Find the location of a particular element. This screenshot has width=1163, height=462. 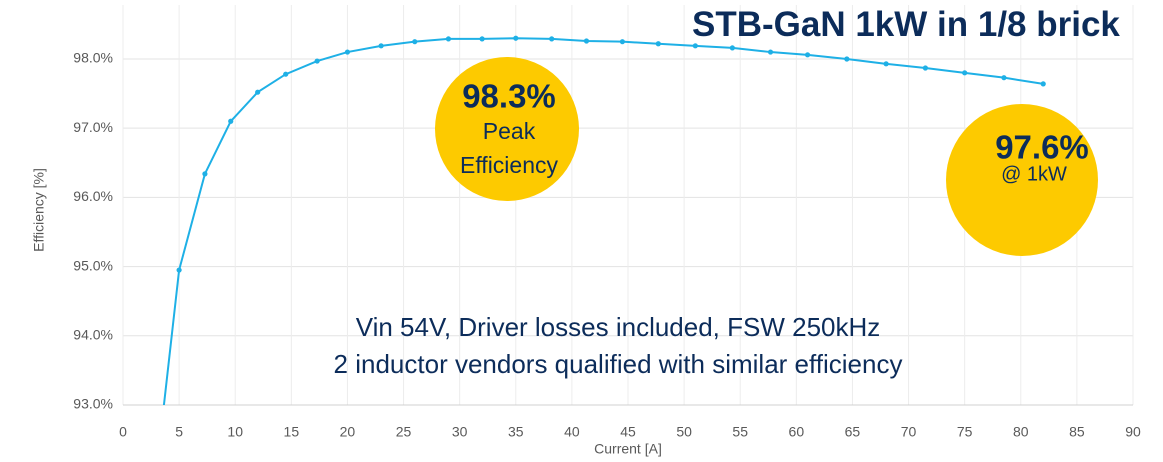

y-tick-label: 95.0% is located at coordinates (93, 265).